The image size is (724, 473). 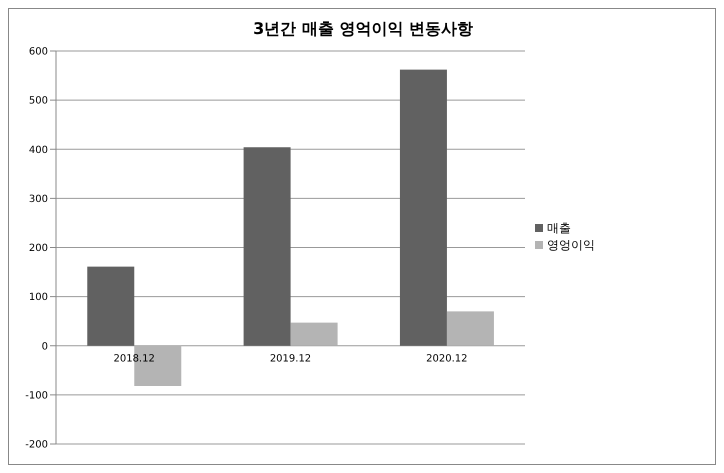 I want to click on x-tick-label: 2018.12, so click(x=134, y=358).